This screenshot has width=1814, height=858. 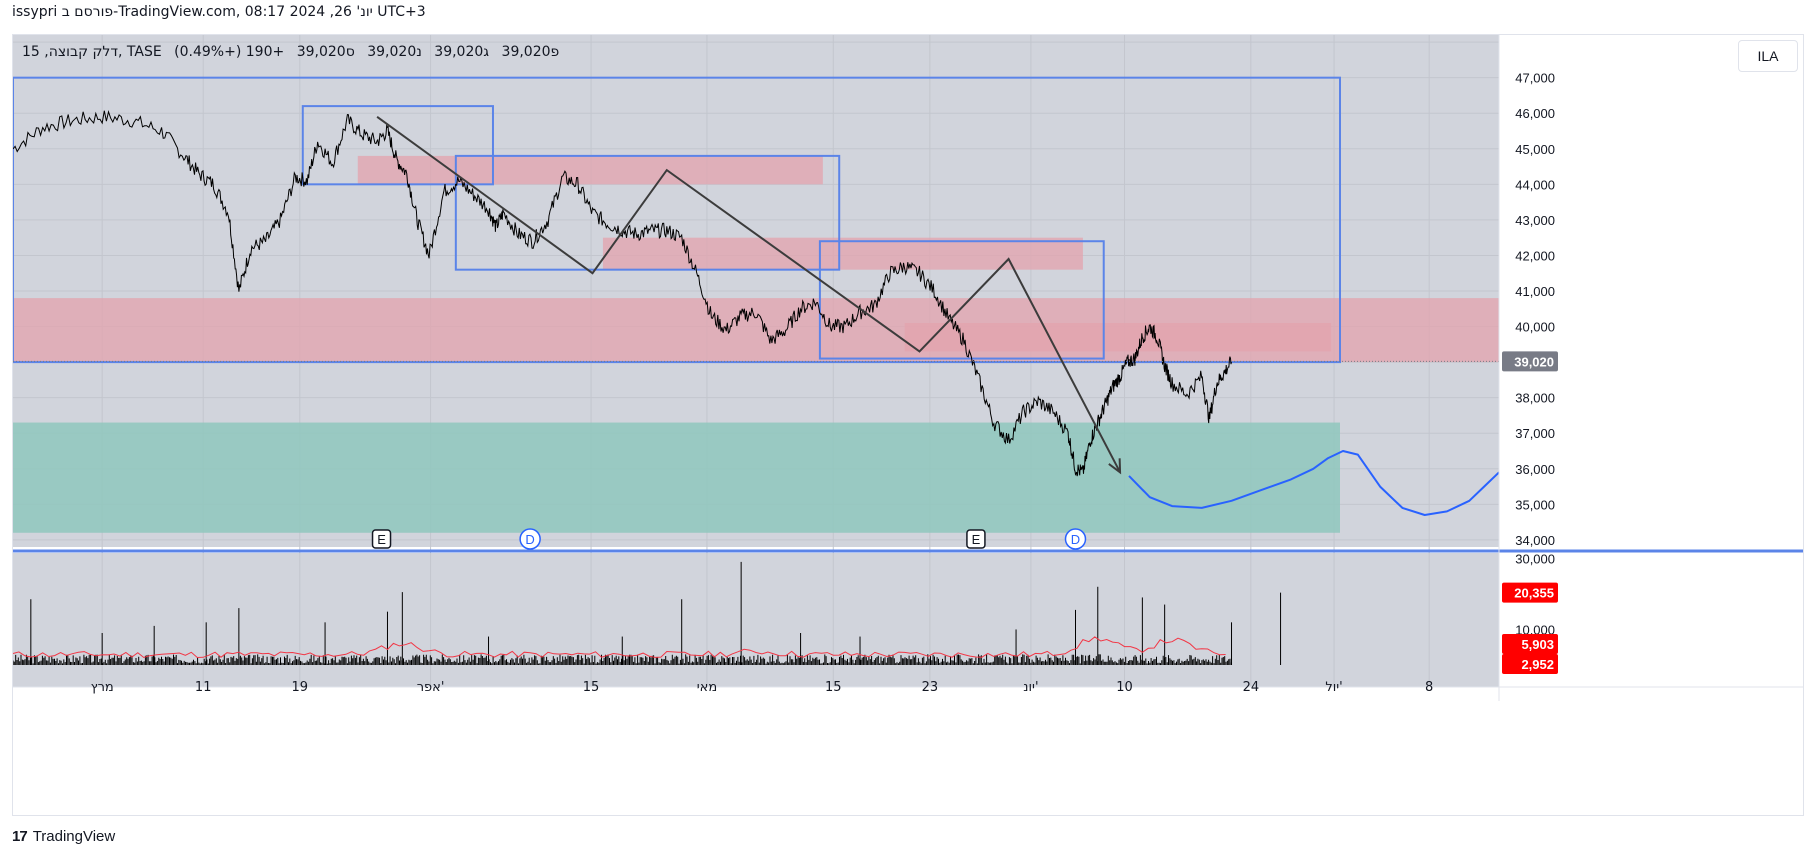 What do you see at coordinates (1115, 466) in the screenshot?
I see `arrow-head` at bounding box center [1115, 466].